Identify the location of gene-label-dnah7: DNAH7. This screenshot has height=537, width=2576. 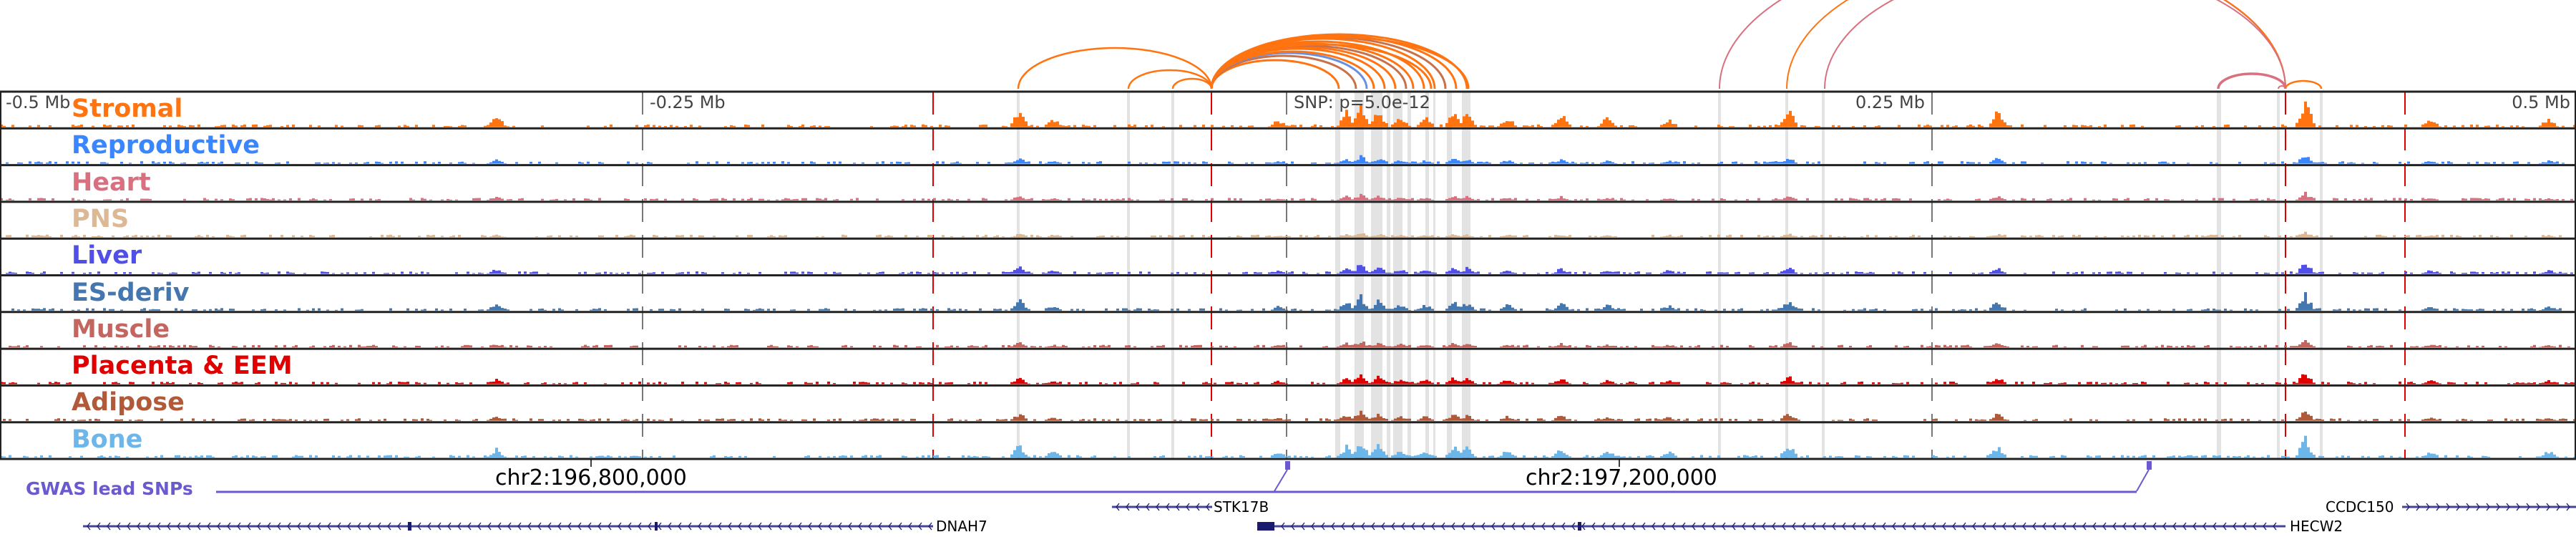
(961, 526).